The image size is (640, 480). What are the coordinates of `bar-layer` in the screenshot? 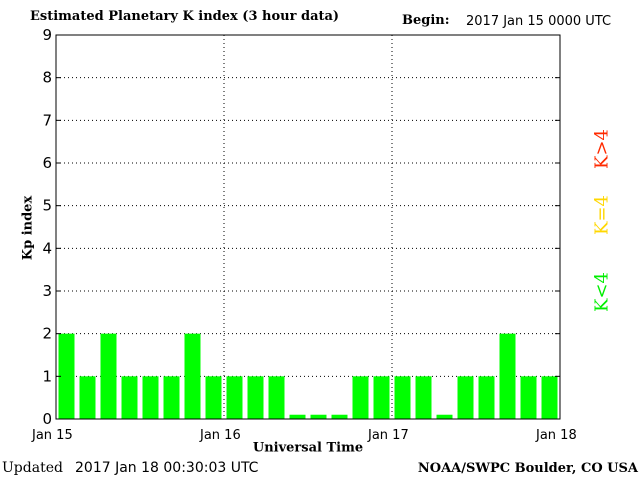 It's located at (308, 376).